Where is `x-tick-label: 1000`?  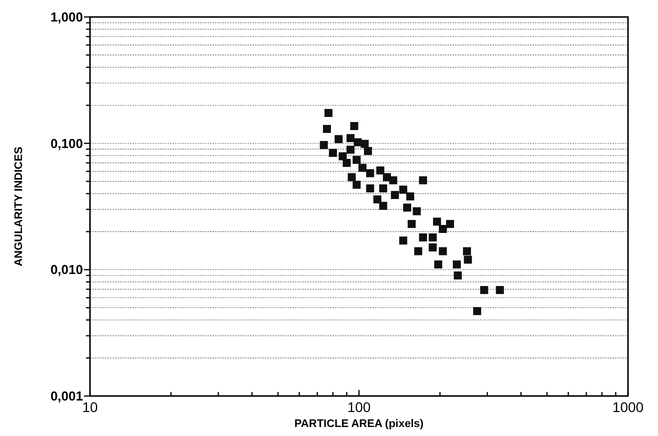
x-tick-label: 1000 is located at coordinates (628, 407).